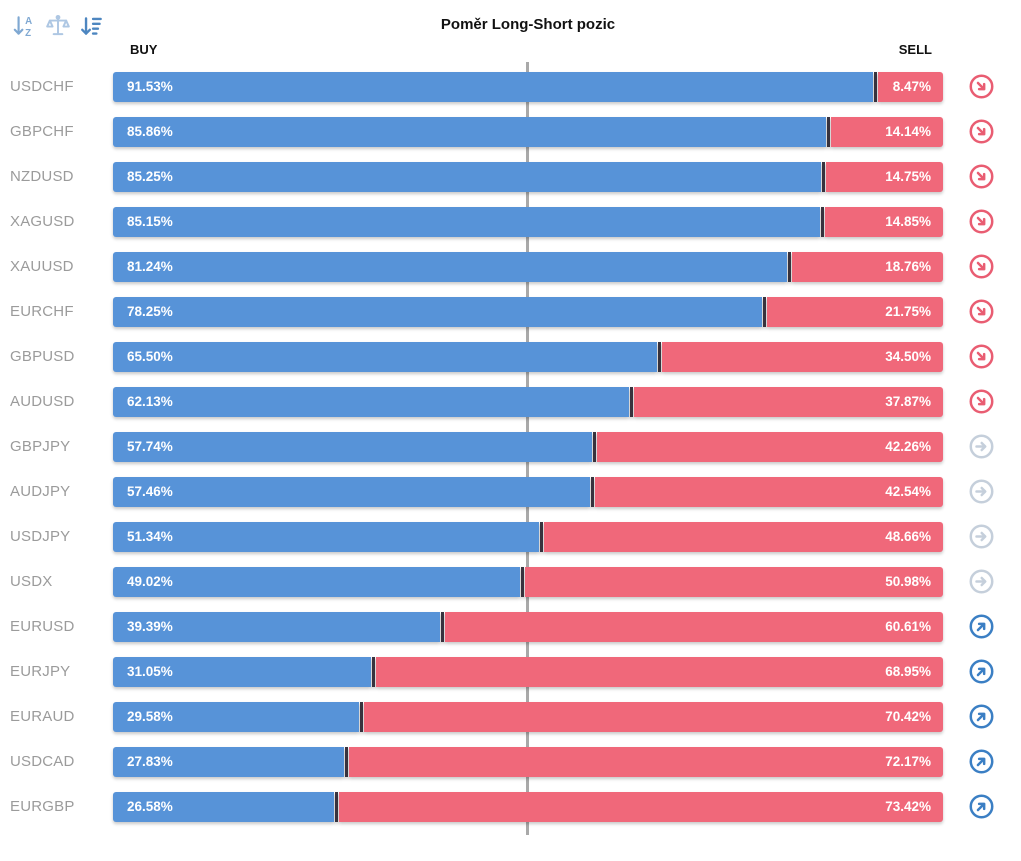 The image size is (1021, 861). I want to click on pair-label: USDCHF, so click(42, 86).